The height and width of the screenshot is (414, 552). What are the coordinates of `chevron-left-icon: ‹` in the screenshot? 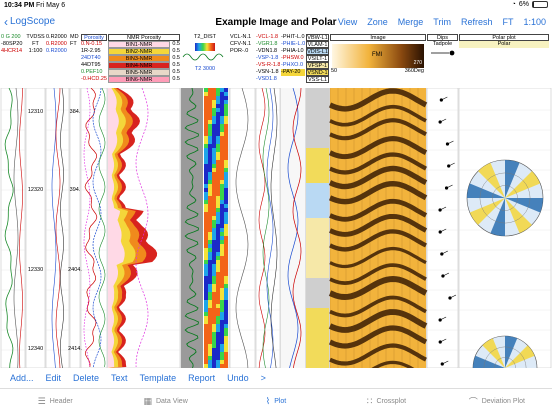 It's located at (6, 21).